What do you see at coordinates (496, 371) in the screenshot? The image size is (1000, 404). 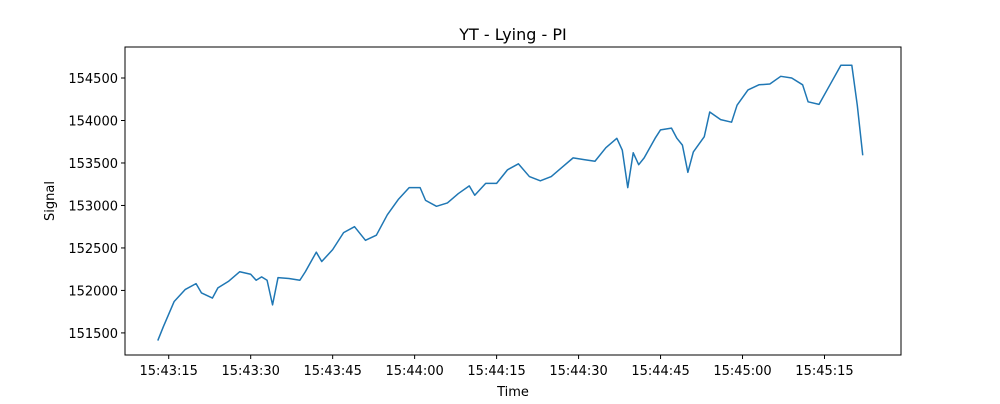 I see `x-tick-label: 15:44:15` at bounding box center [496, 371].